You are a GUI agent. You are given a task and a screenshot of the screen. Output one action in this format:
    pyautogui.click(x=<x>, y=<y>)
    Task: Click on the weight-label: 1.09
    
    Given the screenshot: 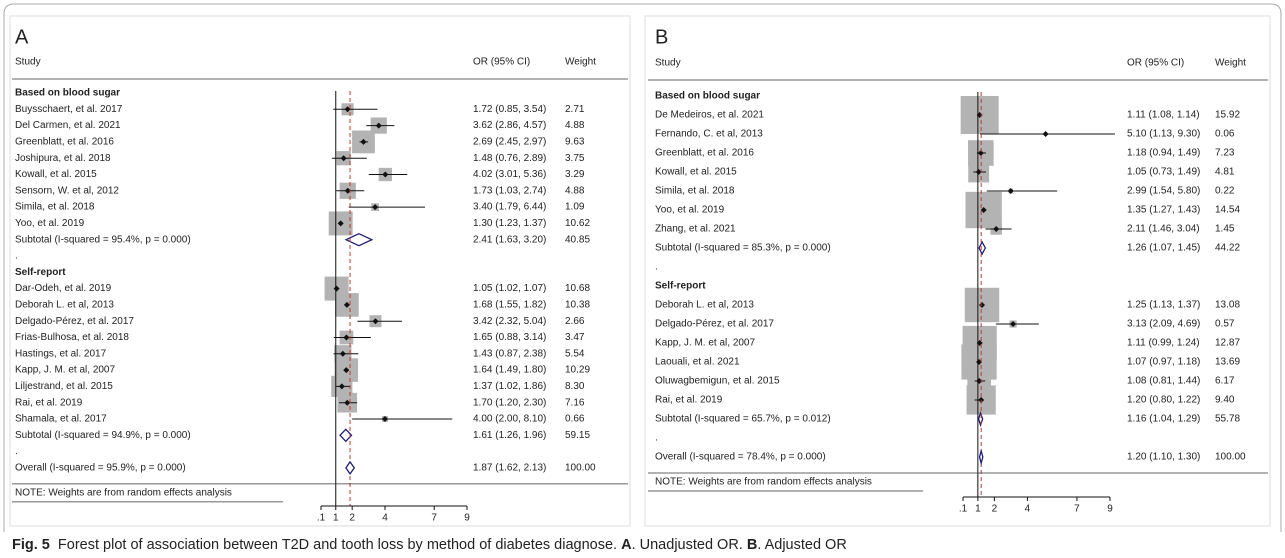 What is the action you would take?
    pyautogui.click(x=575, y=207)
    